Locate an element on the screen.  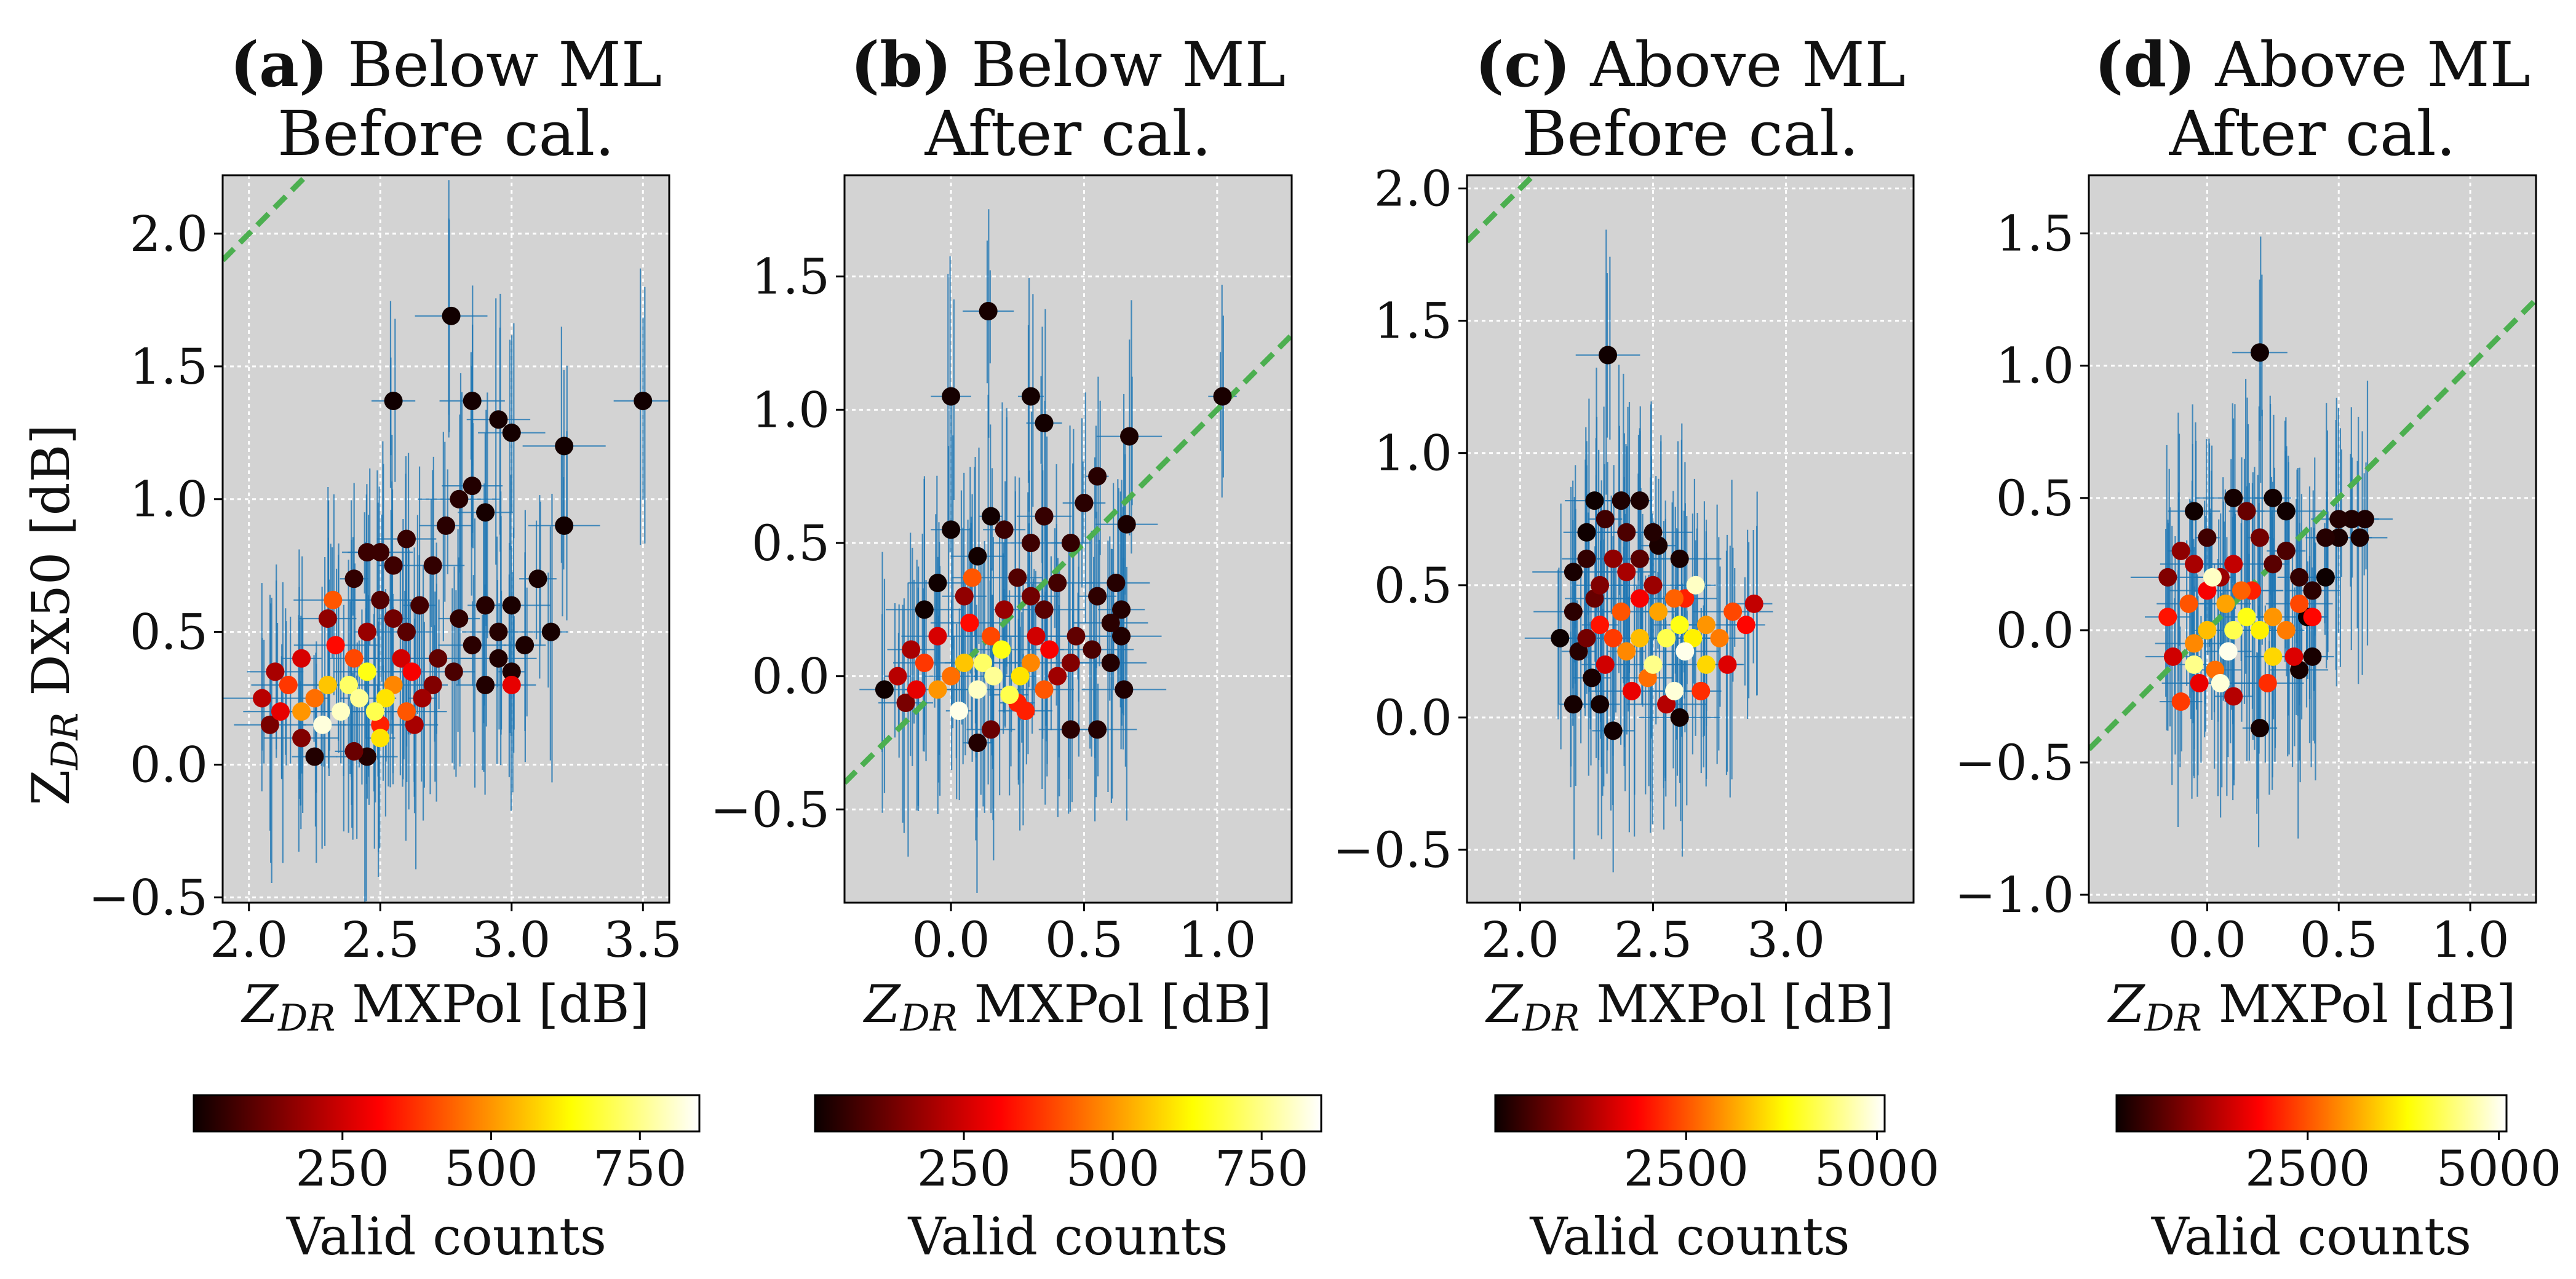
y-tick-label: 0.5 is located at coordinates (2035, 499).